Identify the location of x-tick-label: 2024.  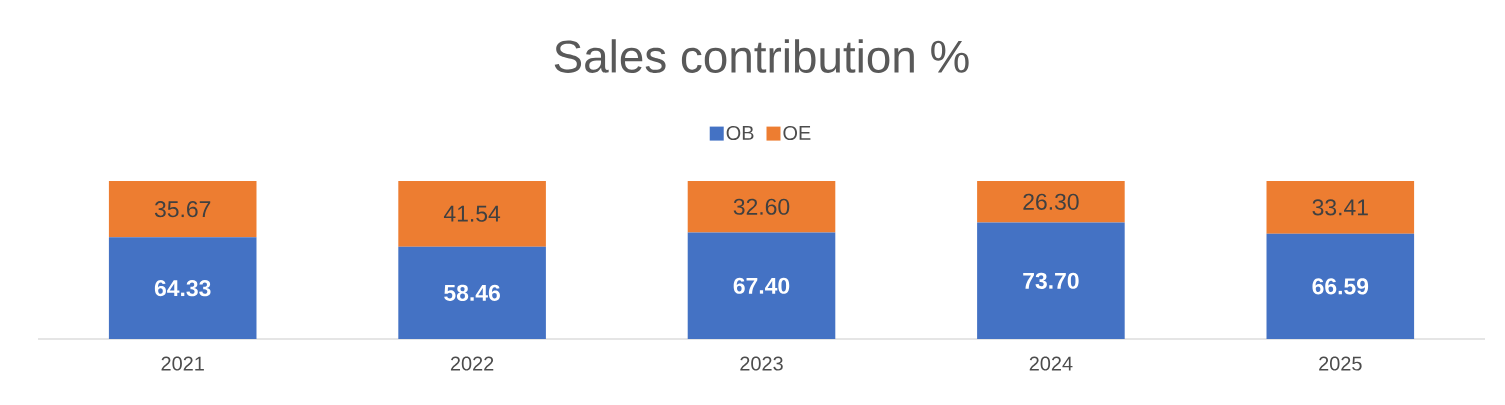
(1051, 363).